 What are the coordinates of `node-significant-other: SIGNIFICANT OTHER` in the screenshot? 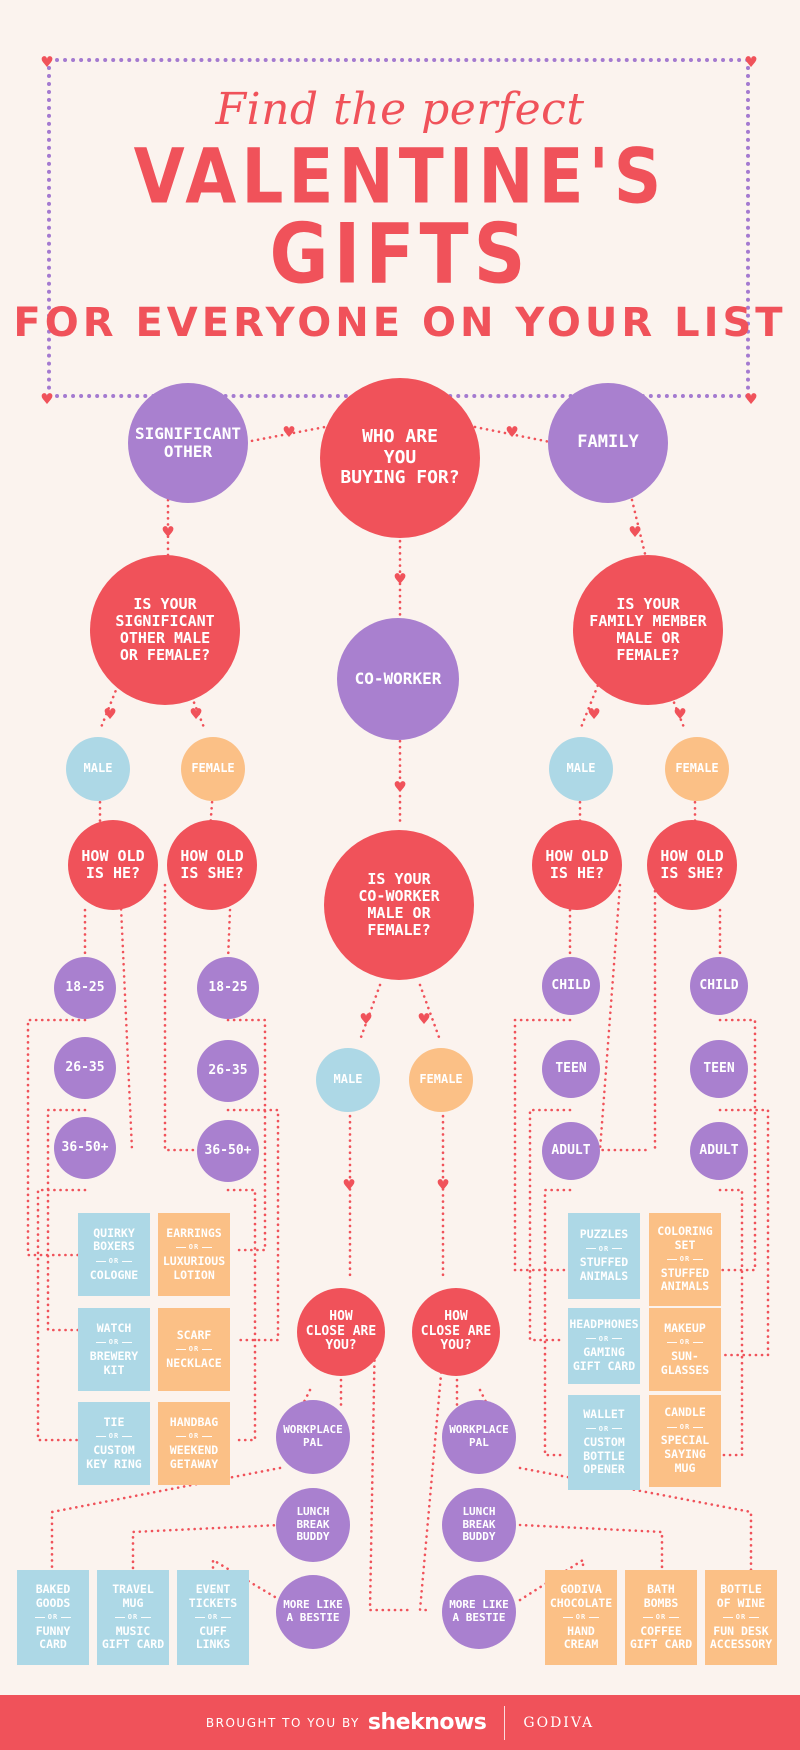 It's located at (188, 443).